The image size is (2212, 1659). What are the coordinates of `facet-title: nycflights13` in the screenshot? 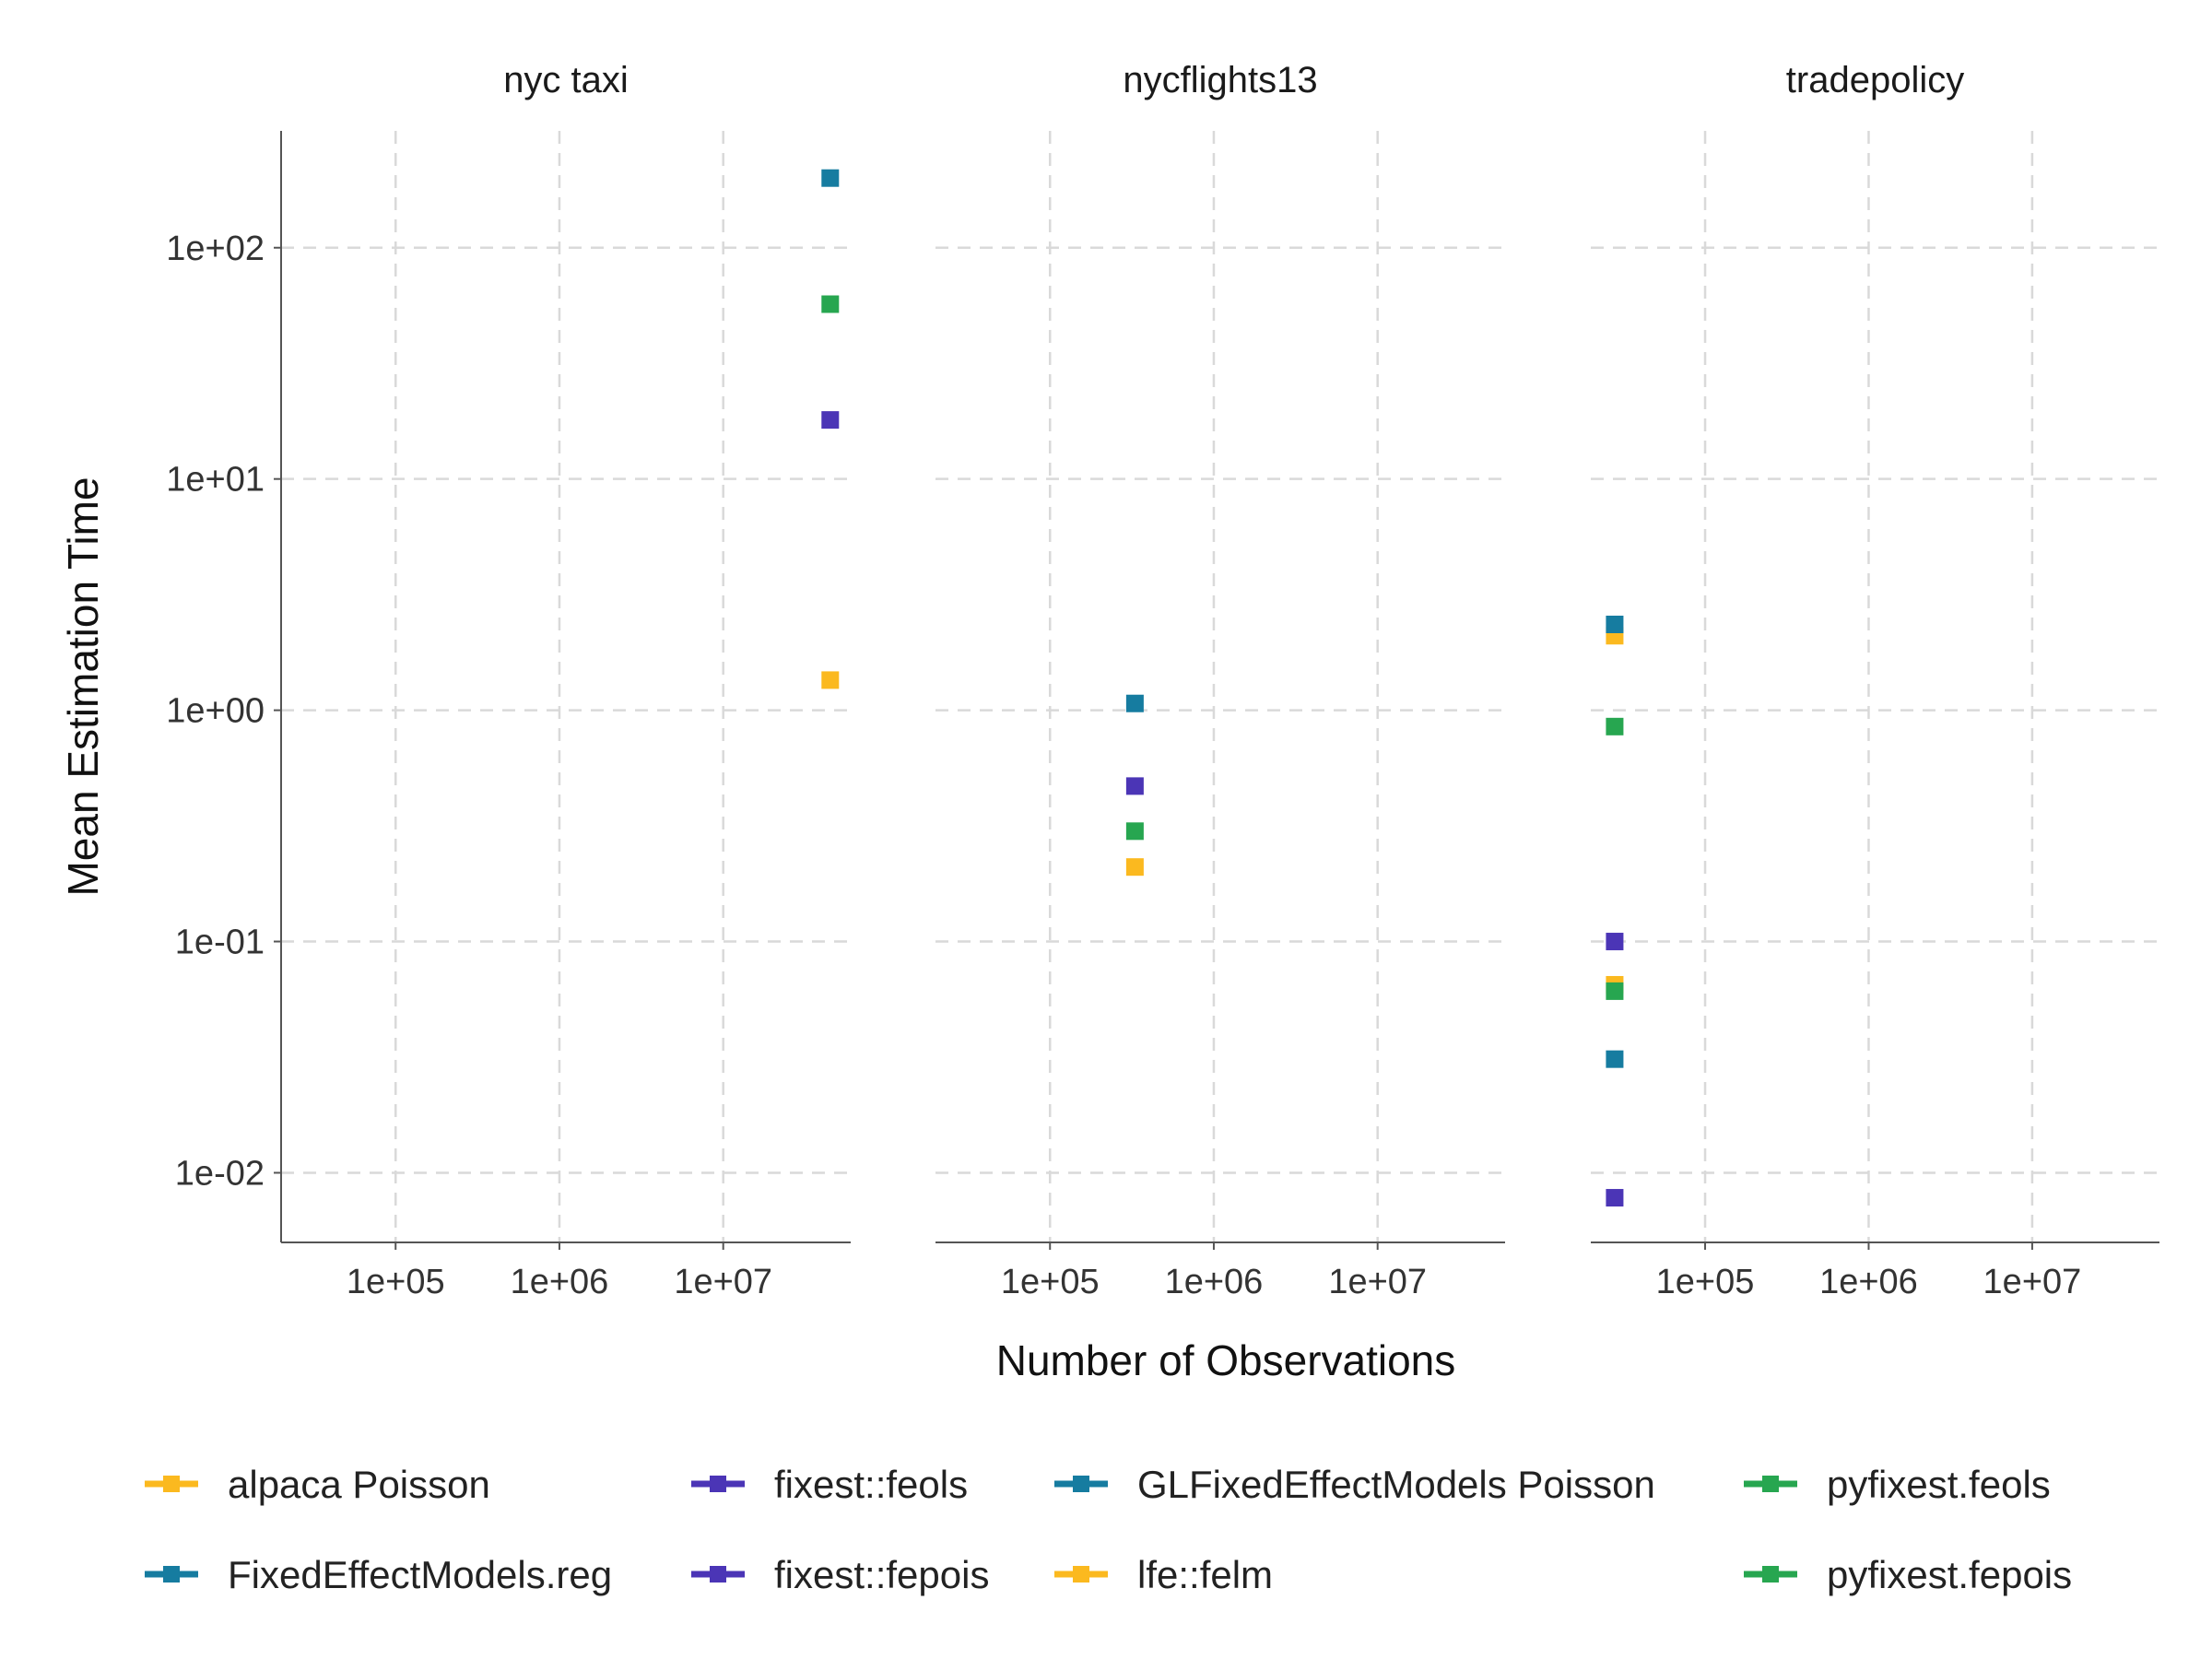 It's located at (1220, 80).